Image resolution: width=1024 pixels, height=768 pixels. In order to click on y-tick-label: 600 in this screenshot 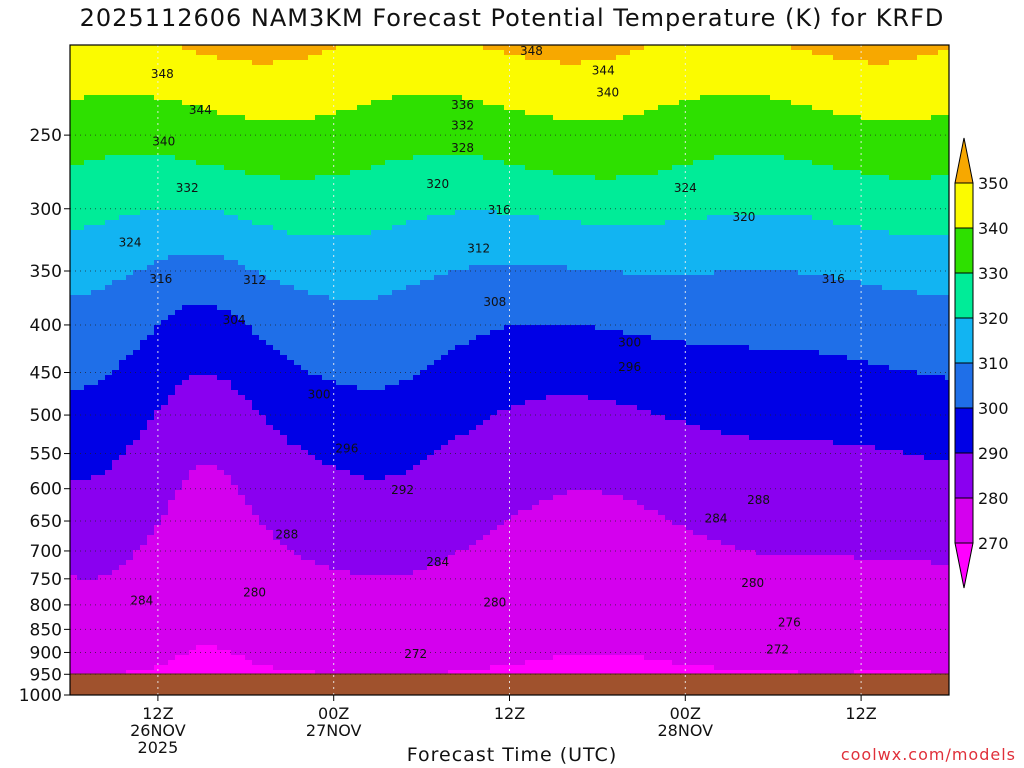, I will do `click(46, 490)`.